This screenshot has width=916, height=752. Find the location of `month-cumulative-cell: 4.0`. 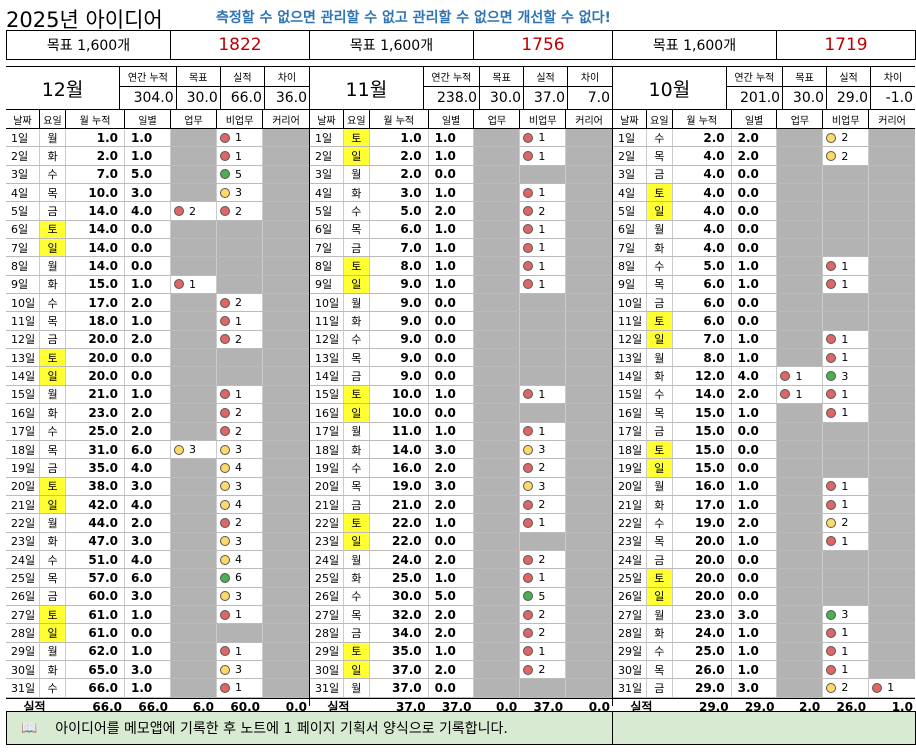

month-cumulative-cell: 4.0 is located at coordinates (701, 193).